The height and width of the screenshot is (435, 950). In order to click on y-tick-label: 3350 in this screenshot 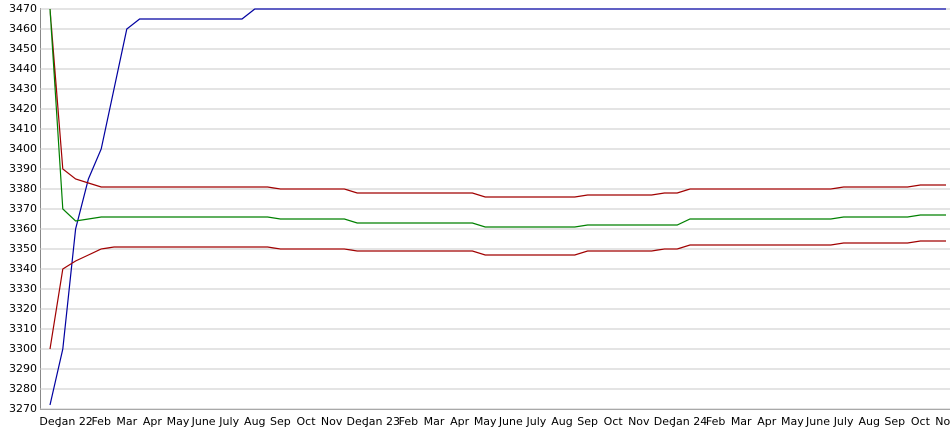, I will do `click(23, 248)`.